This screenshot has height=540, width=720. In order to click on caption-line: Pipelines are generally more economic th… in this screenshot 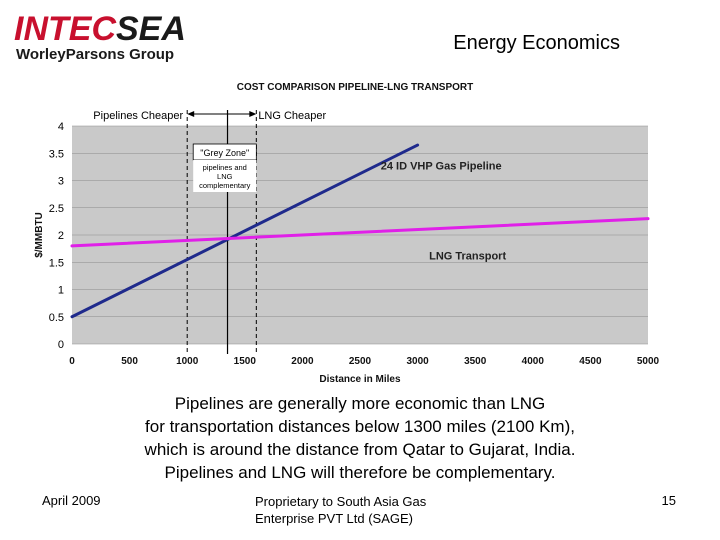, I will do `click(360, 403)`.